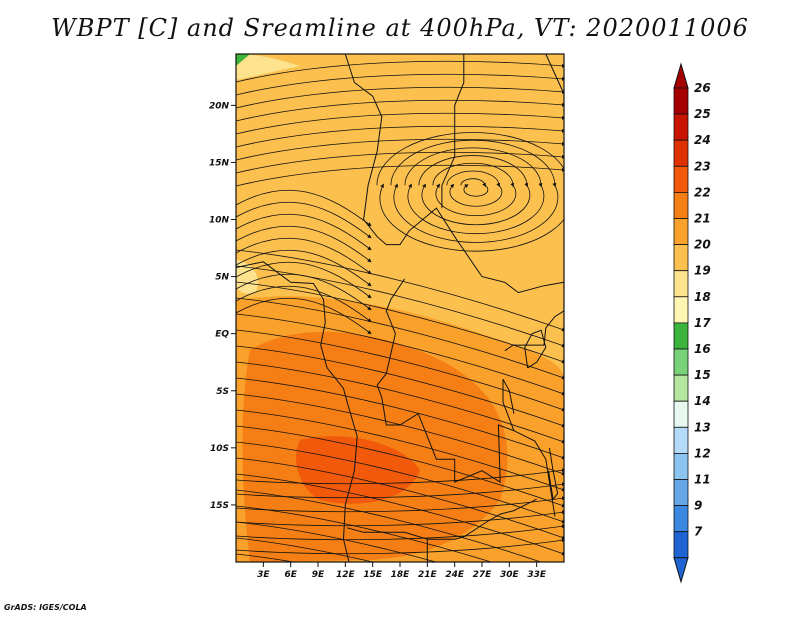  What do you see at coordinates (702, 375) in the screenshot?
I see `colorbar-label: 15` at bounding box center [702, 375].